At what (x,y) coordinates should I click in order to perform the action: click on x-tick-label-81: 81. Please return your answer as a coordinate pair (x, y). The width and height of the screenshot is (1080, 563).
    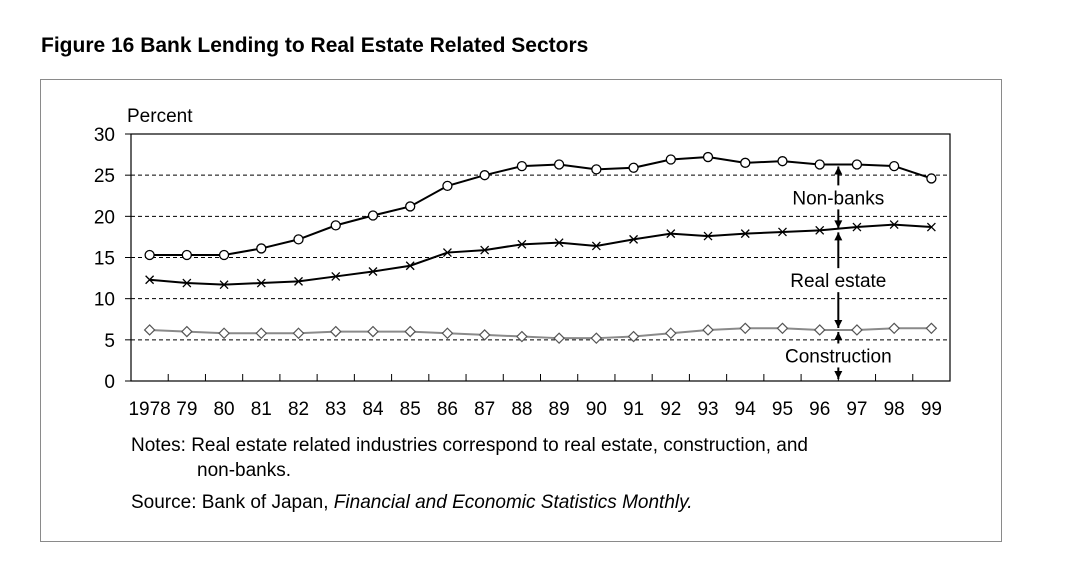
    Looking at the image, I should click on (261, 409).